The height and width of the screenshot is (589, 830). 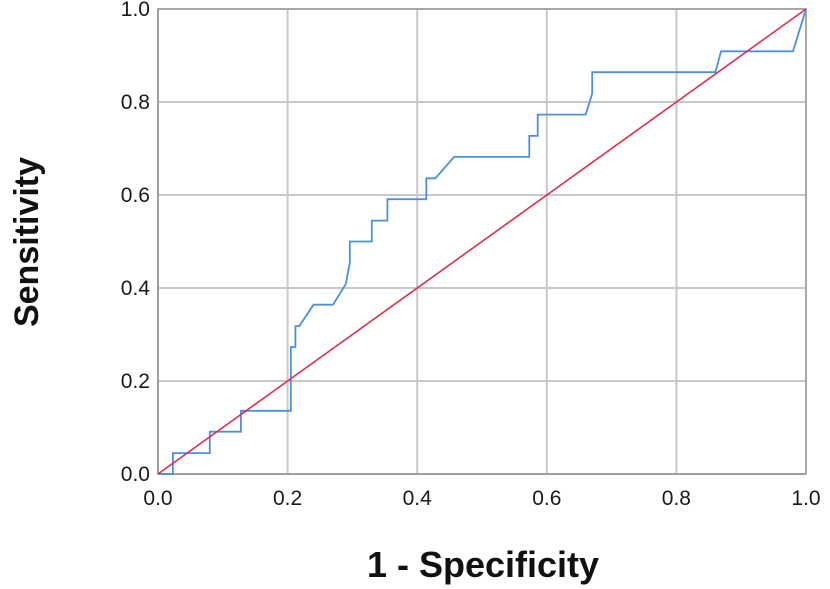 I want to click on x-axis-title: 1 - Specificity, so click(x=483, y=564).